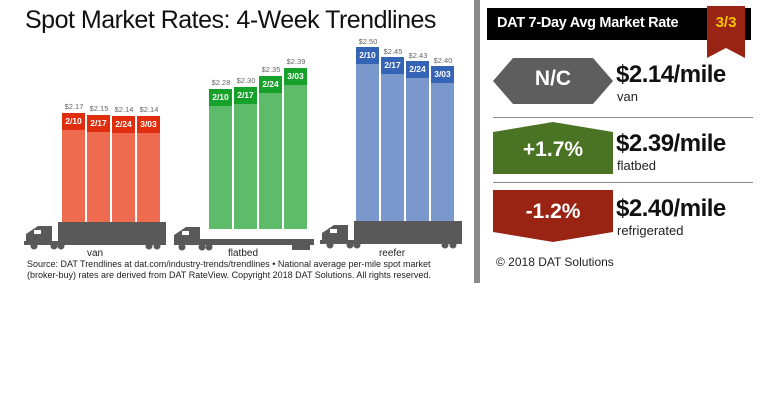 This screenshot has width=770, height=400. I want to click on category-label-van: van, so click(95, 253).